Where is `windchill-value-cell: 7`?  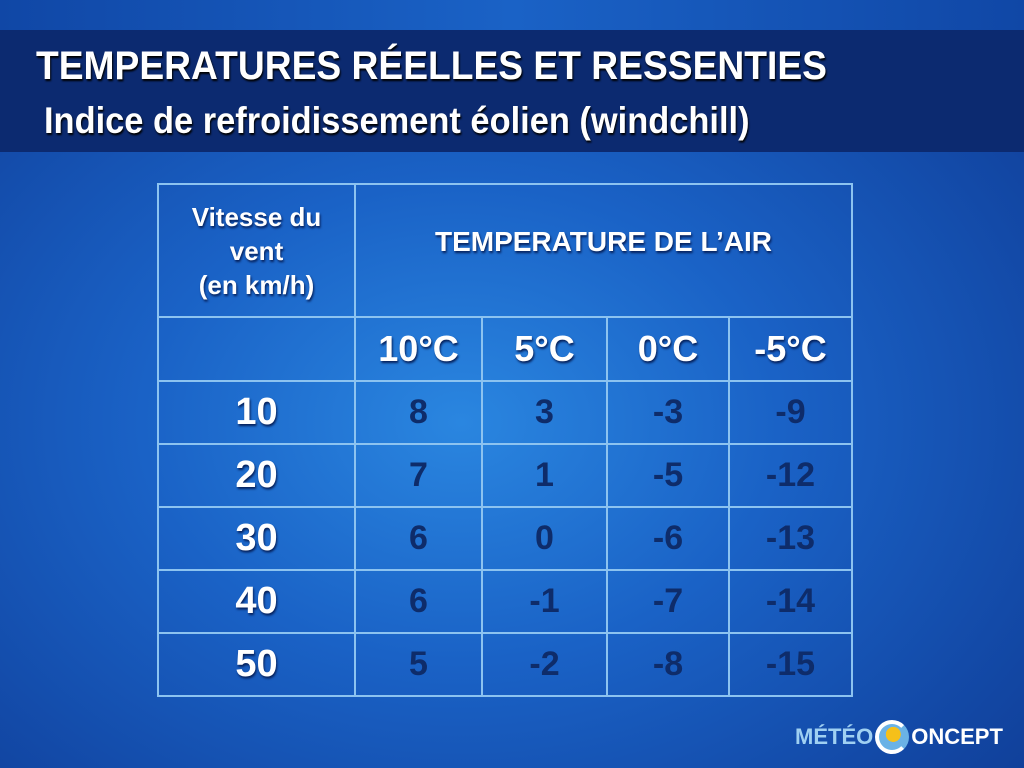 windchill-value-cell: 7 is located at coordinates (418, 475).